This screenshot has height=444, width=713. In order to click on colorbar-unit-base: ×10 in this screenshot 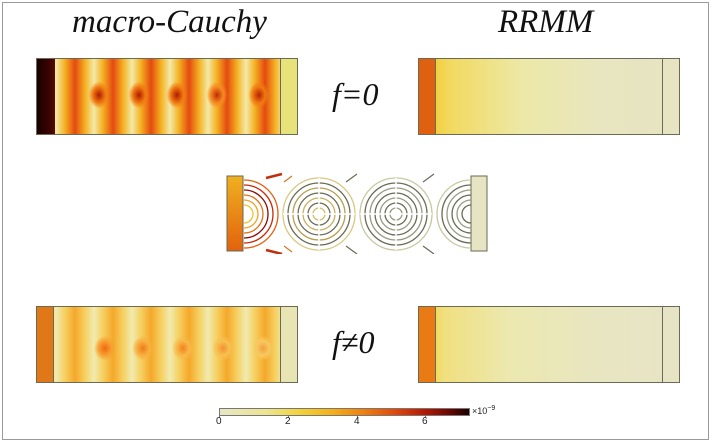, I will do `click(480, 411)`.